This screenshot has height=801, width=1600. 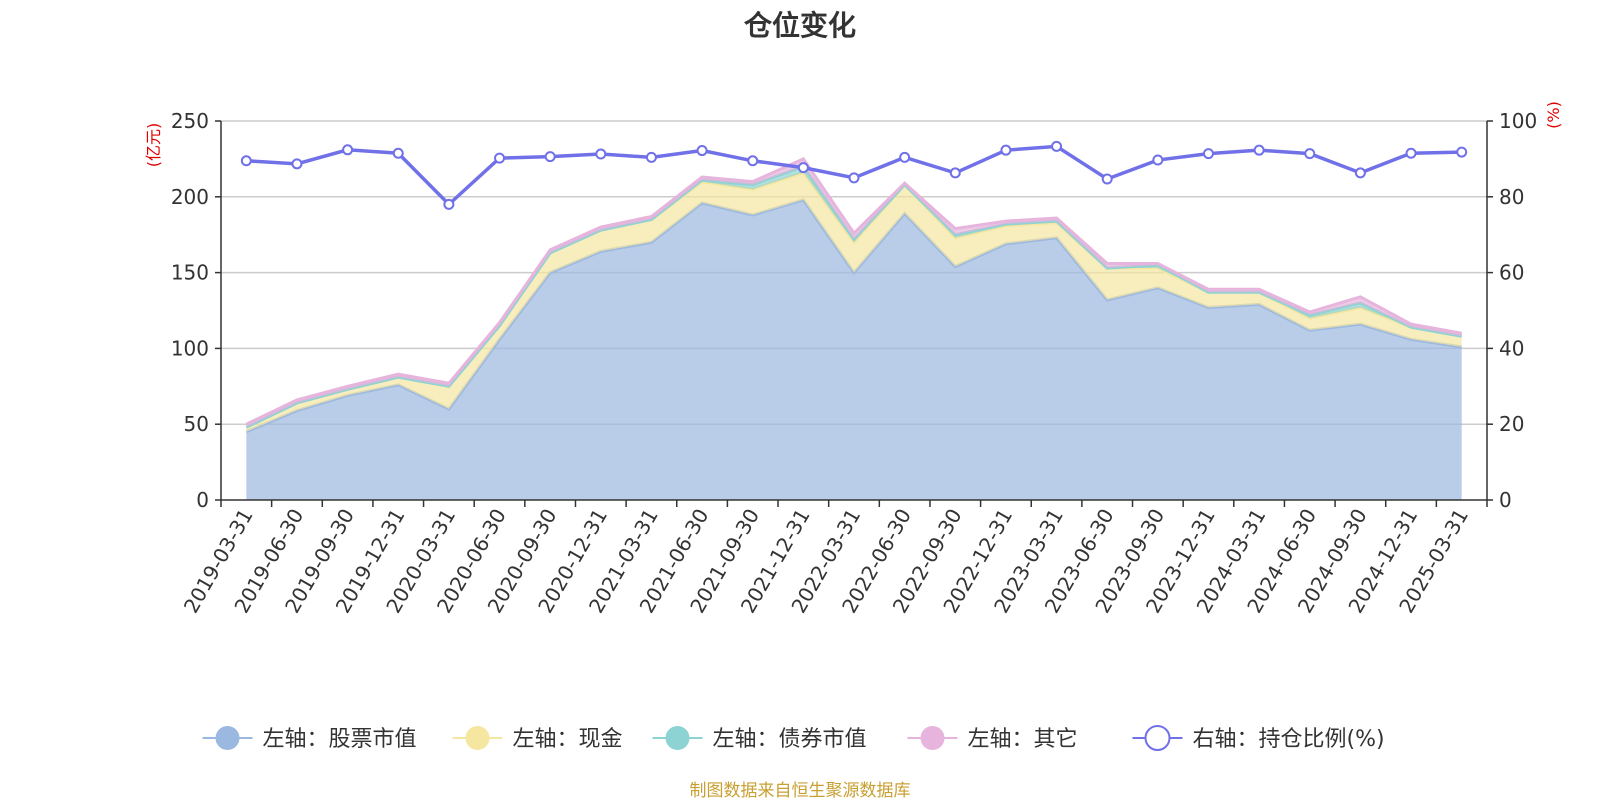 I want to click on legend-label: 左轴：股票市值, so click(x=340, y=739).